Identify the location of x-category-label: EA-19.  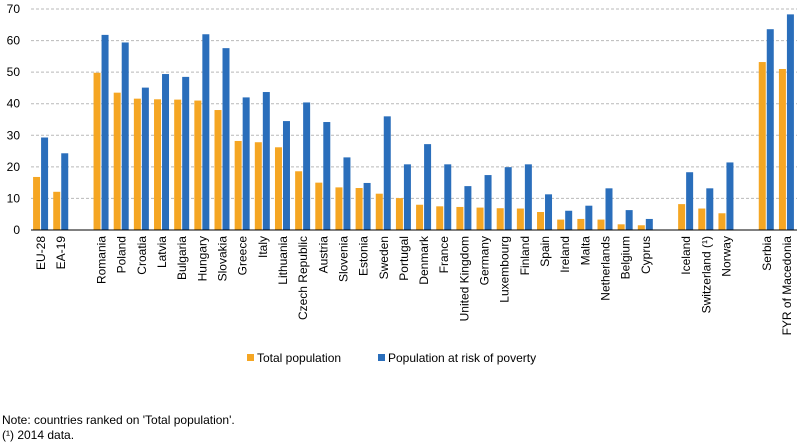
(61, 253).